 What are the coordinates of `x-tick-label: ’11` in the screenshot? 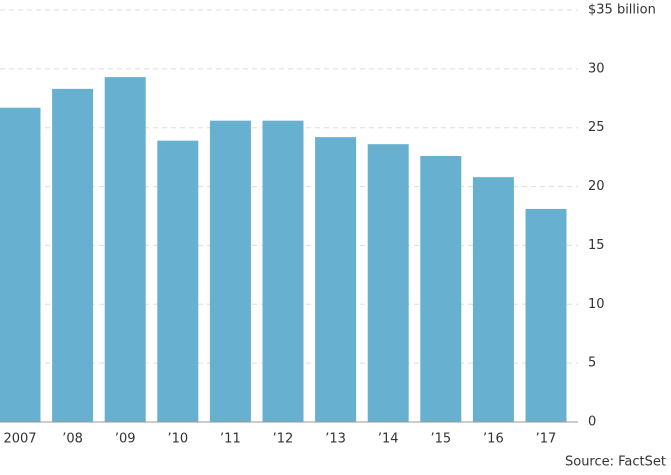 It's located at (230, 439).